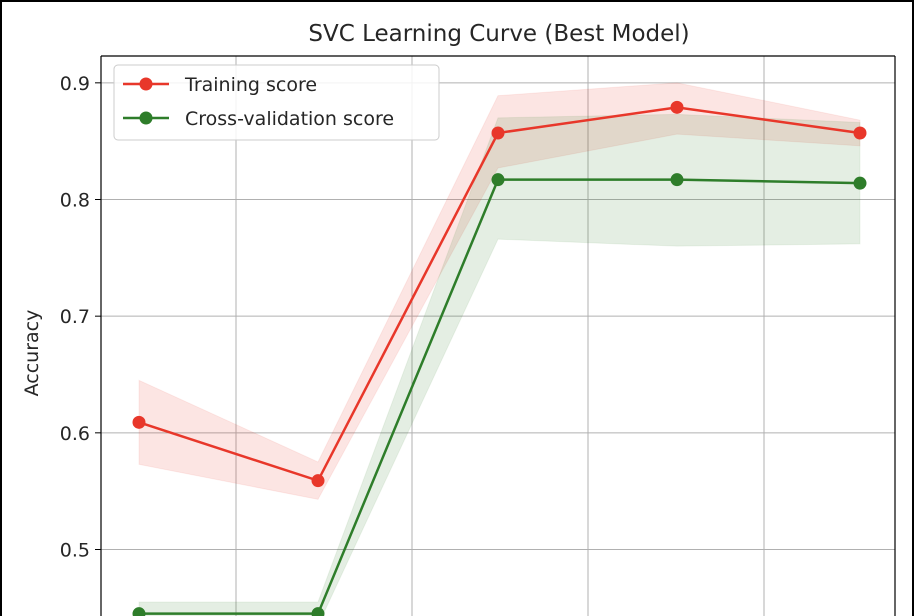 This screenshot has height=616, width=914. What do you see at coordinates (146, 84) in the screenshot?
I see `legend-marker-training` at bounding box center [146, 84].